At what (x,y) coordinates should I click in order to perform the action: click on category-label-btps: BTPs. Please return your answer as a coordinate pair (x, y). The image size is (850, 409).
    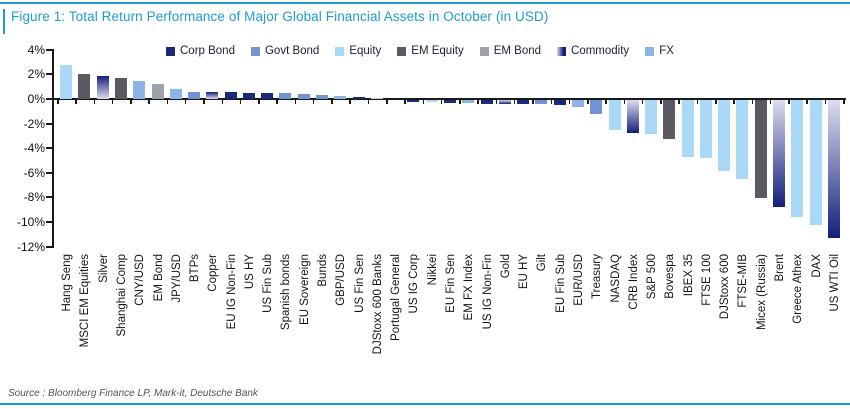
    Looking at the image, I should click on (195, 268).